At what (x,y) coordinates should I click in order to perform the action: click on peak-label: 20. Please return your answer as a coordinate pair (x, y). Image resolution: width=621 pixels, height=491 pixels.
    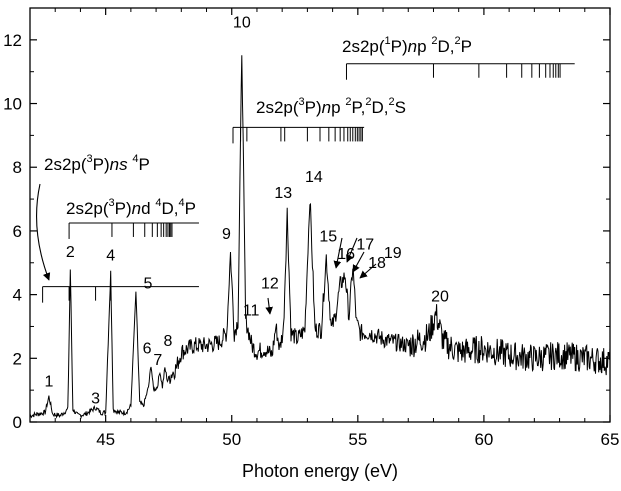
    Looking at the image, I should click on (440, 297).